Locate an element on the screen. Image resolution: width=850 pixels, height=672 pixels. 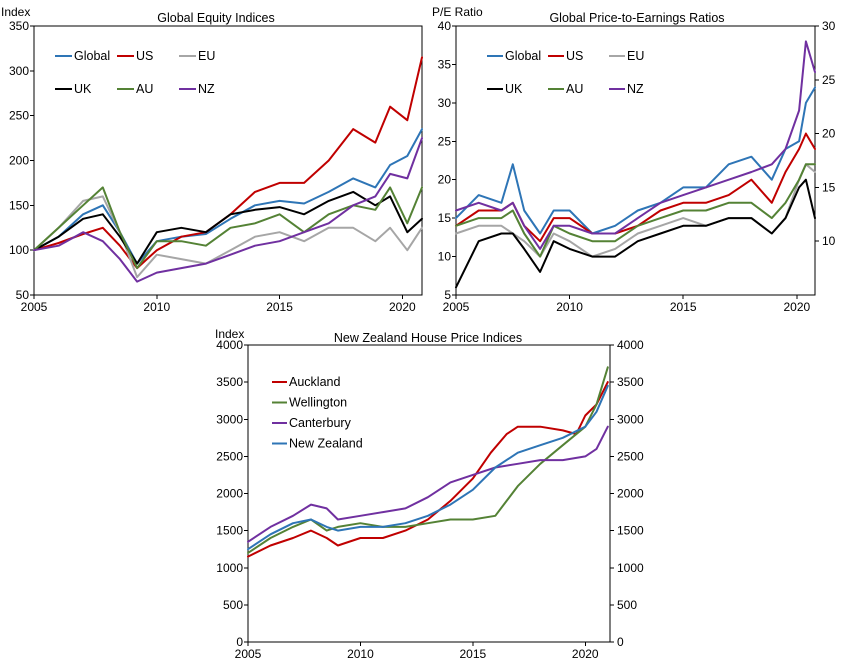
y2-tick-label: 1000 is located at coordinates (630, 568).